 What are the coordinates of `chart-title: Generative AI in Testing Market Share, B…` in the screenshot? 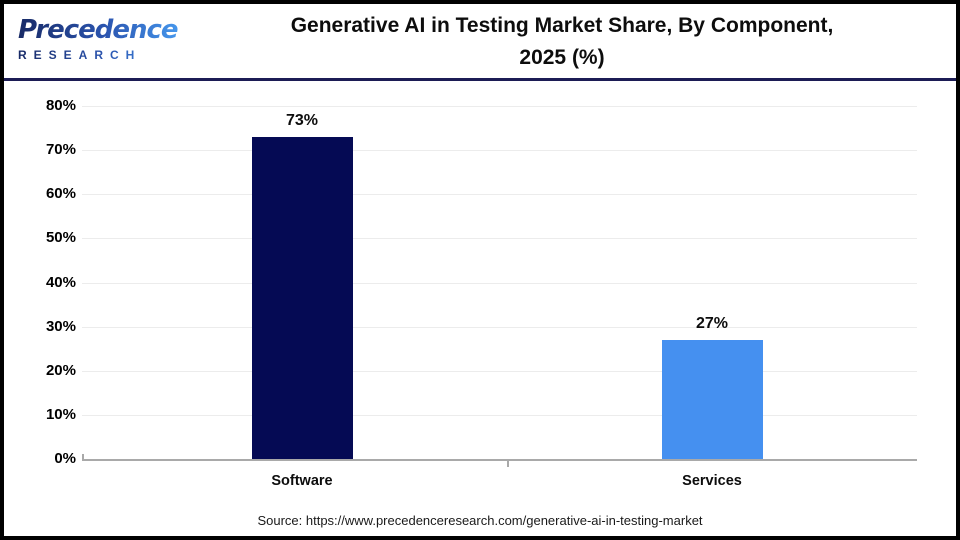 It's located at (562, 42).